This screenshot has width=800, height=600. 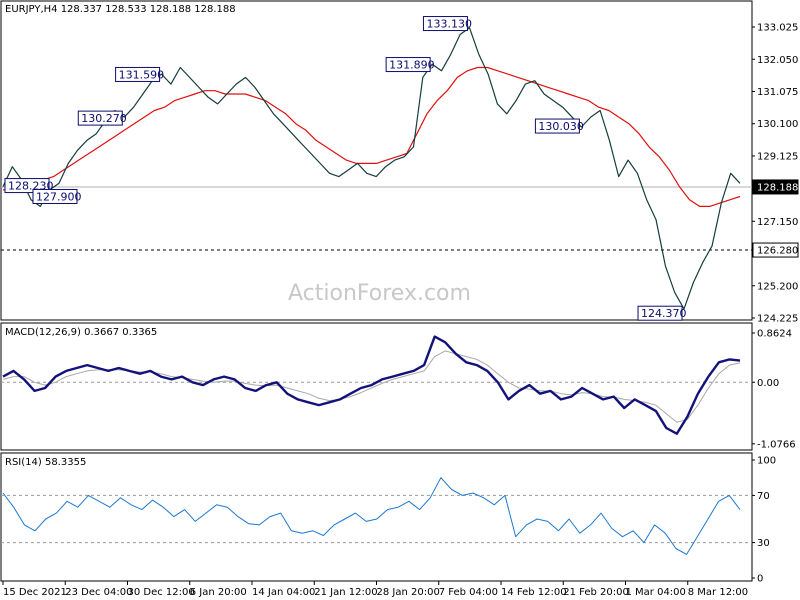 What do you see at coordinates (777, 286) in the screenshot?
I see `price-tick-label: 125.200` at bounding box center [777, 286].